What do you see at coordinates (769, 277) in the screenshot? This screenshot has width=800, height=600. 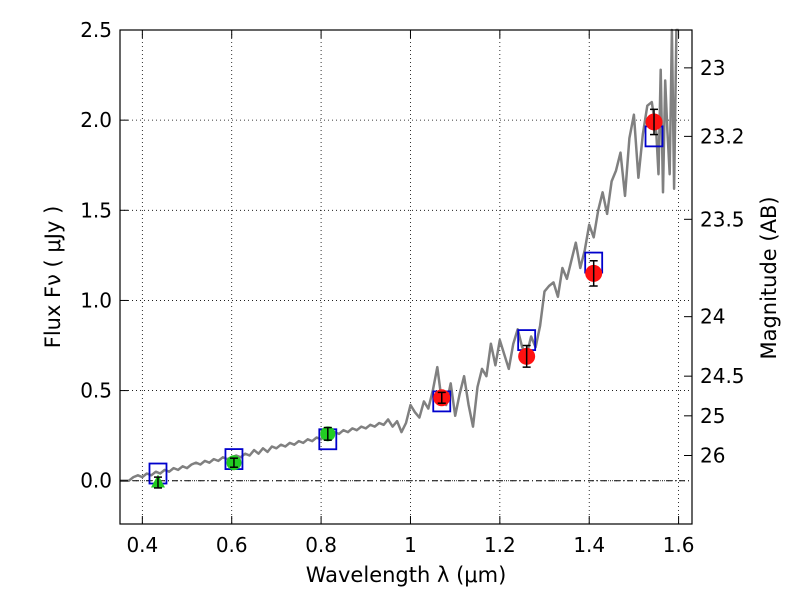 I see `y2-axis-title: Magnitude (AB)` at bounding box center [769, 277].